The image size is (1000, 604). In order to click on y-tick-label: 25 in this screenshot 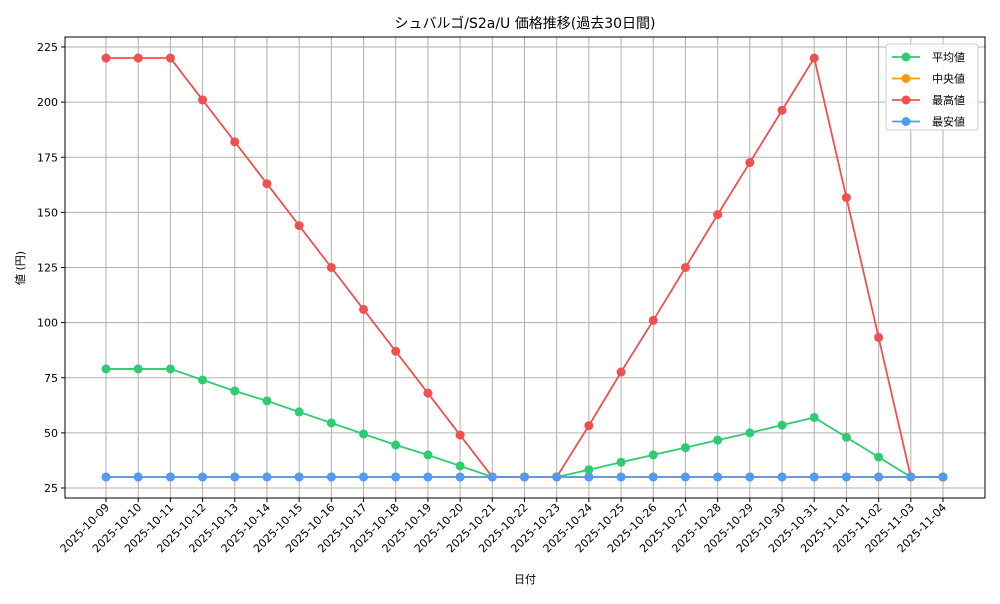, I will do `click(51, 488)`.